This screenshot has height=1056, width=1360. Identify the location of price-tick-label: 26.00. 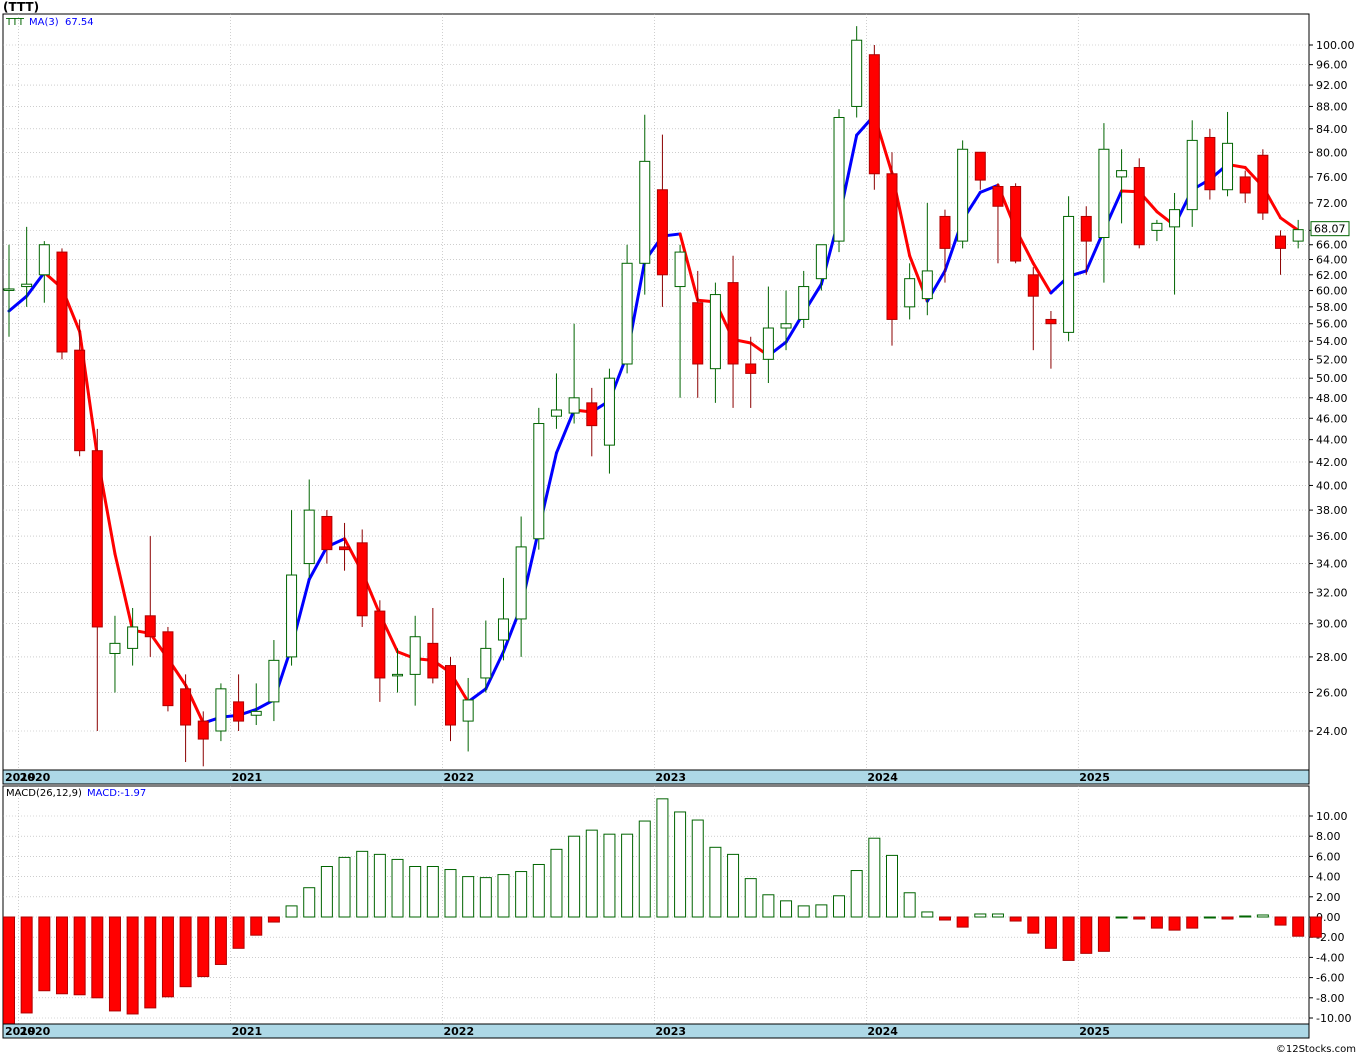
(1332, 693).